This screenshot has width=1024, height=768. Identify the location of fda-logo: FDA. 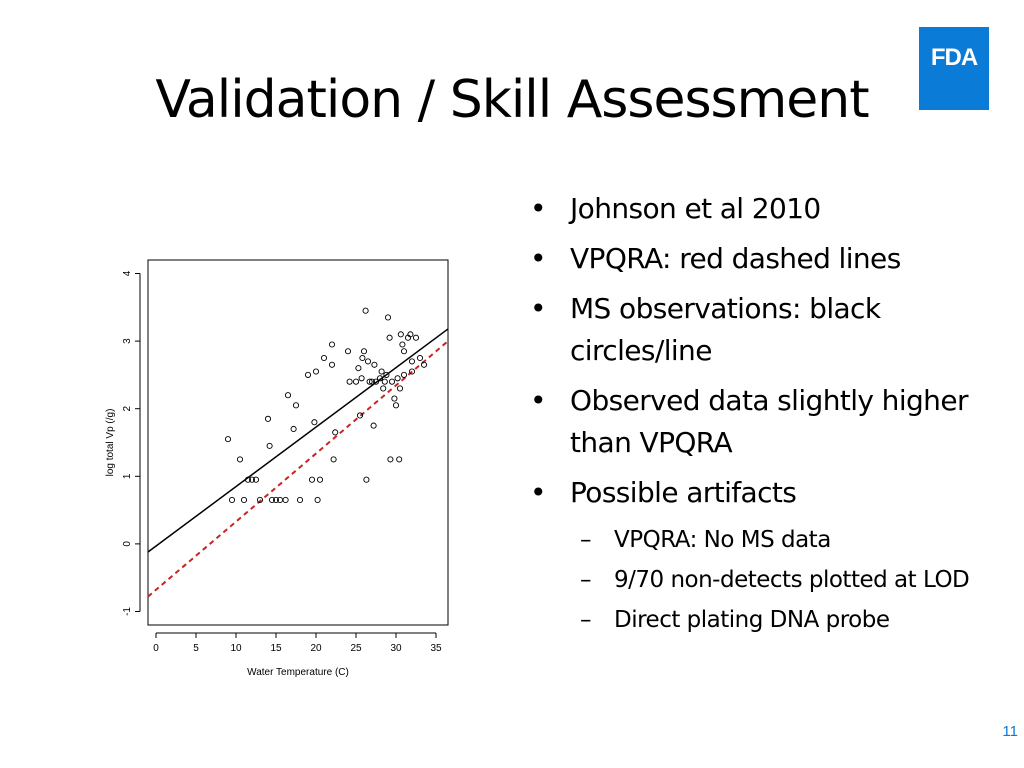
(954, 68).